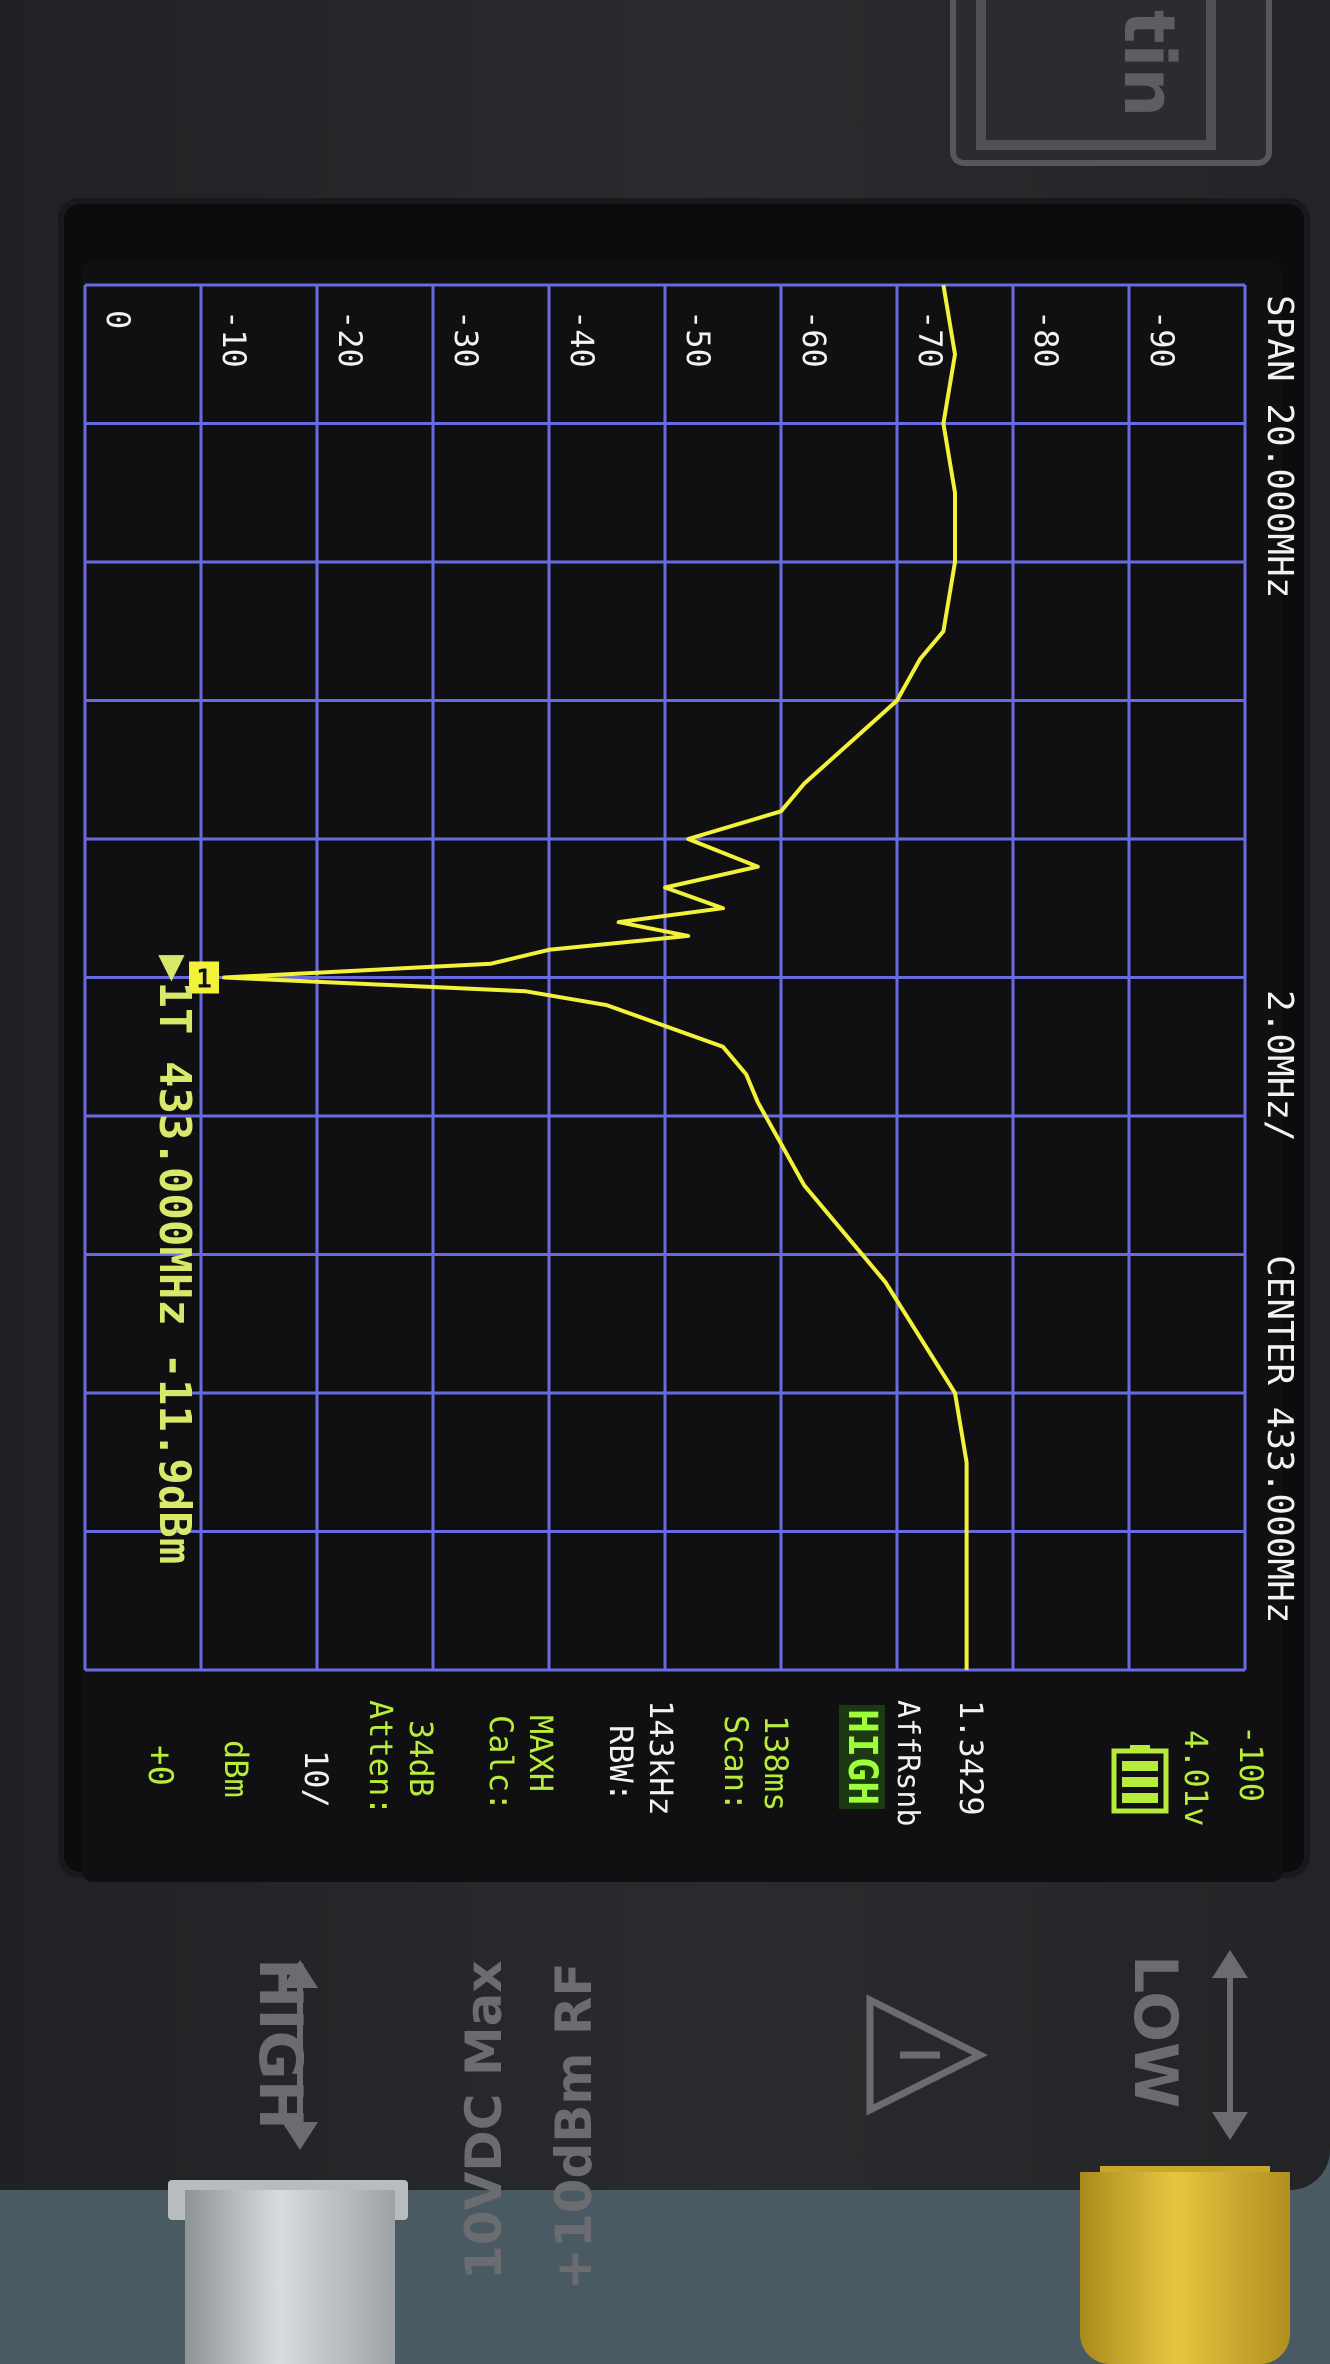 This screenshot has height=2364, width=1330. I want to click on level-label: -90, so click(1162, 339).